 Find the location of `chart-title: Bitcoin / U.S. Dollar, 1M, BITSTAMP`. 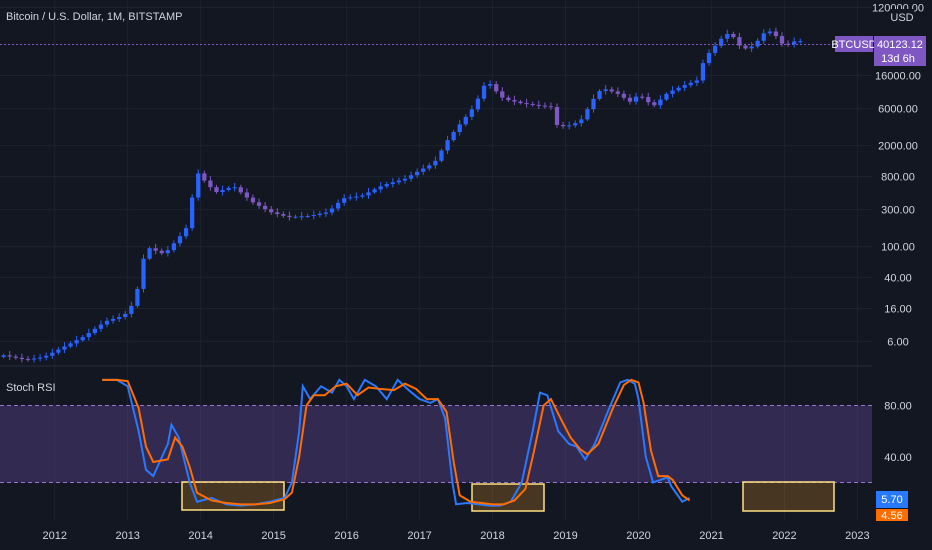

chart-title: Bitcoin / U.S. Dollar, 1M, BITSTAMP is located at coordinates (94, 17).